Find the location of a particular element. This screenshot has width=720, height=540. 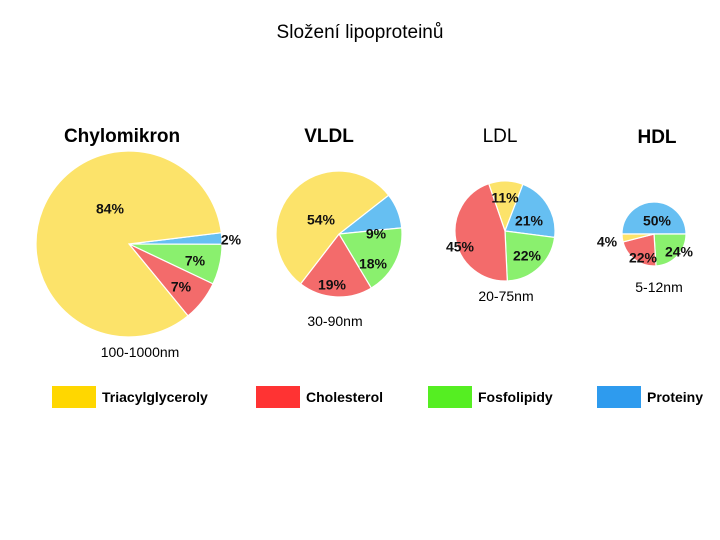

legend-label: Cholesterol is located at coordinates (345, 397).